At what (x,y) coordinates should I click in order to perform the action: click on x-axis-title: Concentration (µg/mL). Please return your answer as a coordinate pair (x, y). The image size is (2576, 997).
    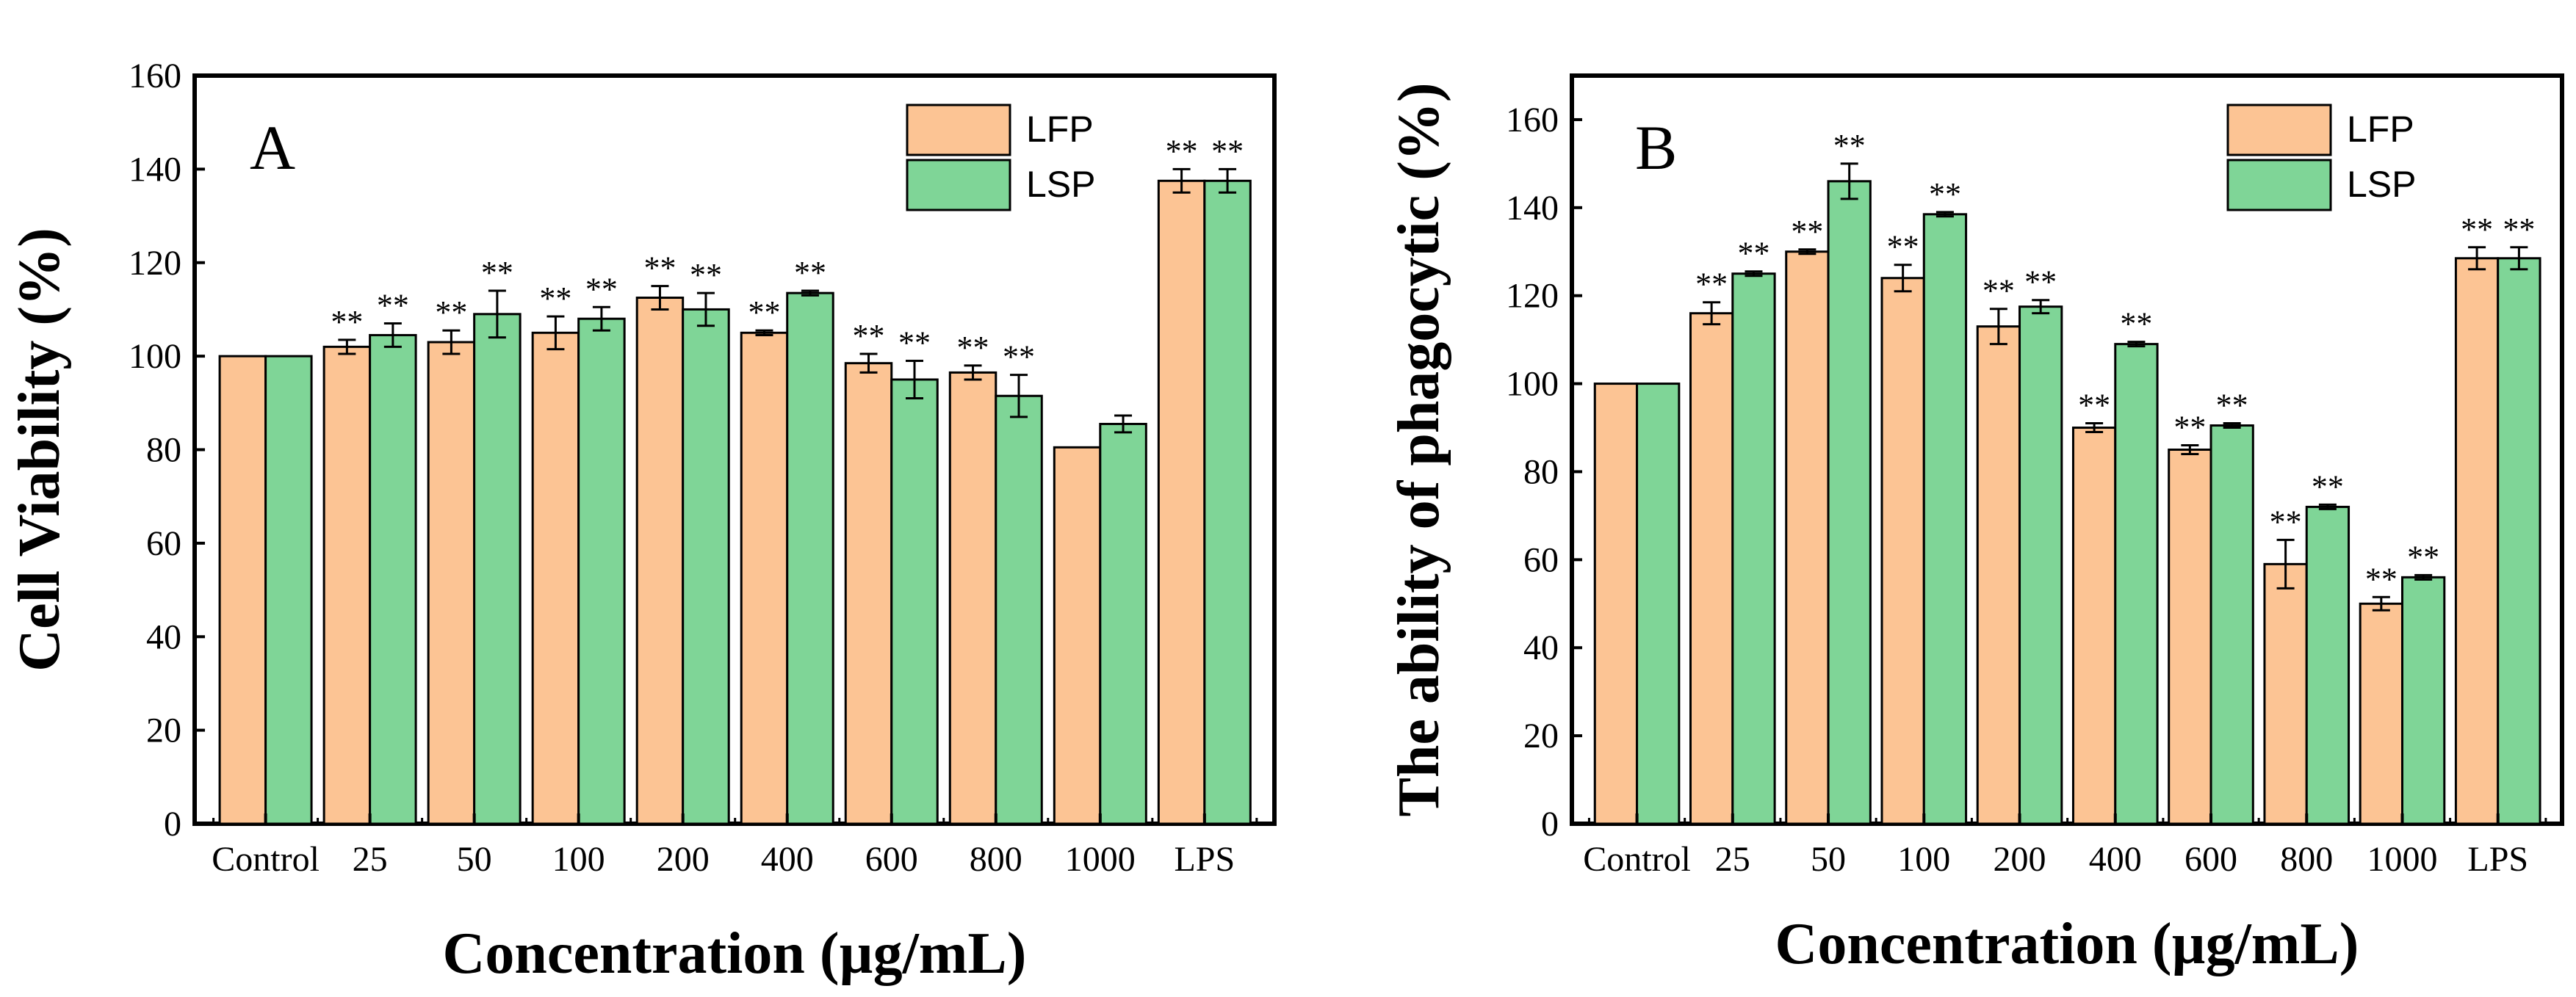
    Looking at the image, I should click on (735, 953).